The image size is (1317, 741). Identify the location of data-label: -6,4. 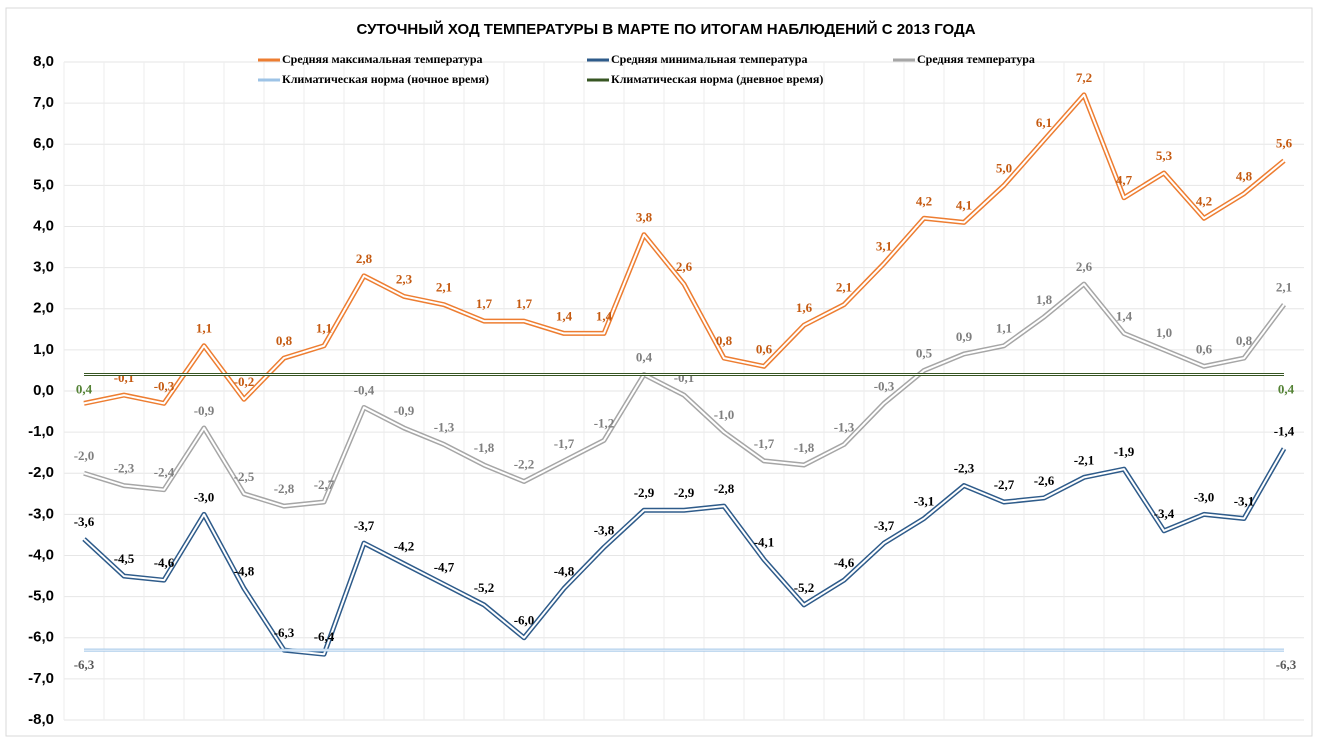
(324, 636).